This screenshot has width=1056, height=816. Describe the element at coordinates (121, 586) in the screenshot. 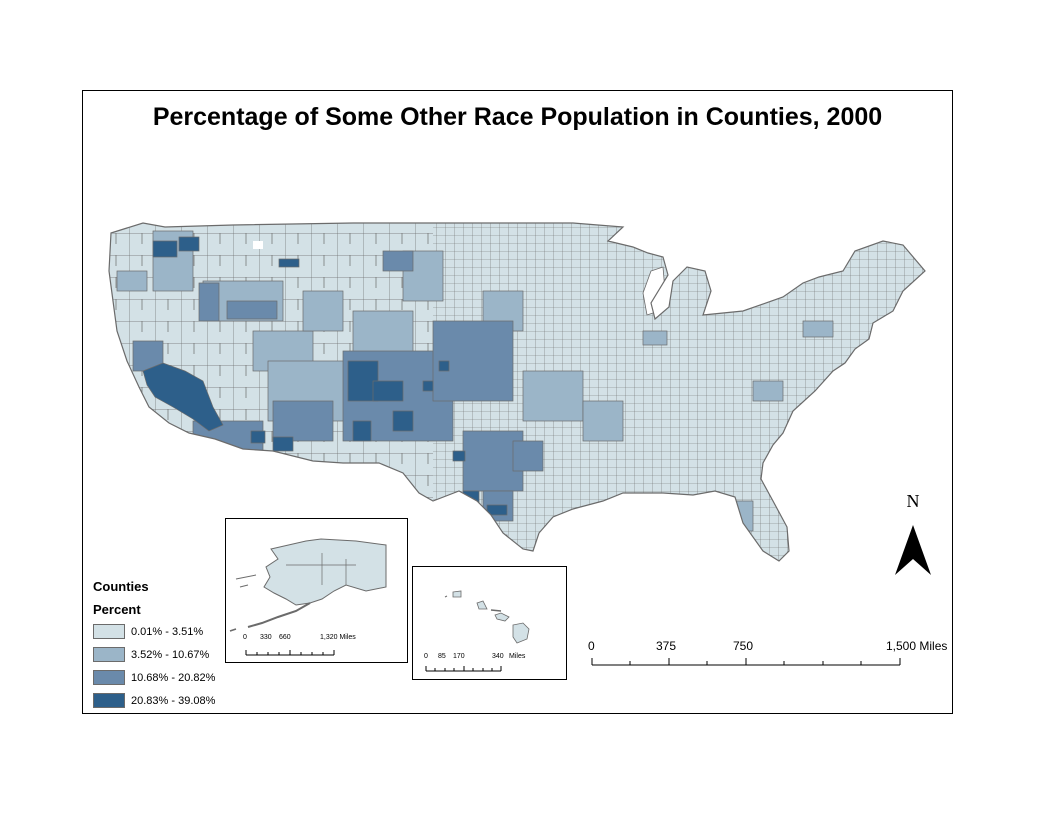

I see `legend-layer-title: Counties` at that location.